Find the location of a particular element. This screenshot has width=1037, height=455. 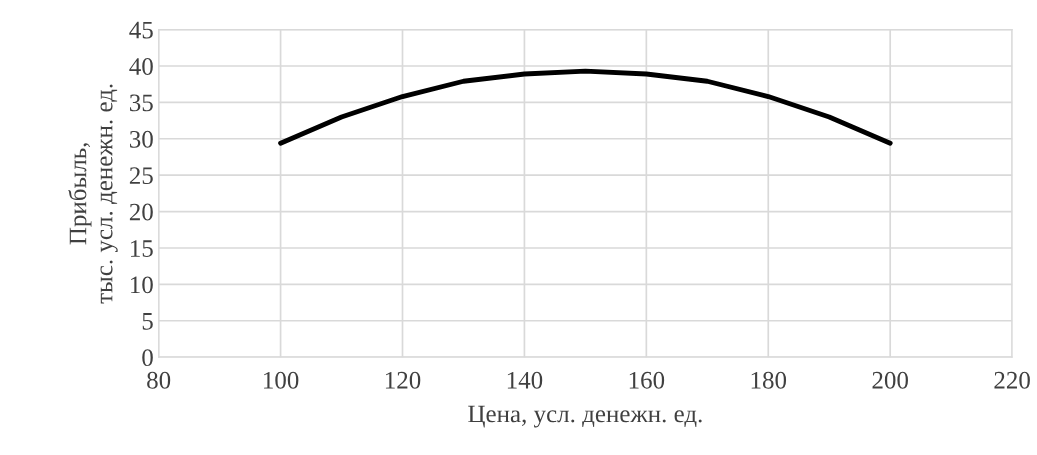

x-tick-label: 200 is located at coordinates (890, 380).